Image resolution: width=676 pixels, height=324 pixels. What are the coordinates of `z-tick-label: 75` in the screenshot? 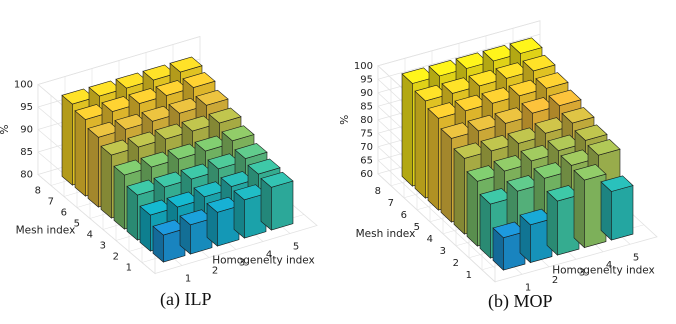 It's located at (366, 133).